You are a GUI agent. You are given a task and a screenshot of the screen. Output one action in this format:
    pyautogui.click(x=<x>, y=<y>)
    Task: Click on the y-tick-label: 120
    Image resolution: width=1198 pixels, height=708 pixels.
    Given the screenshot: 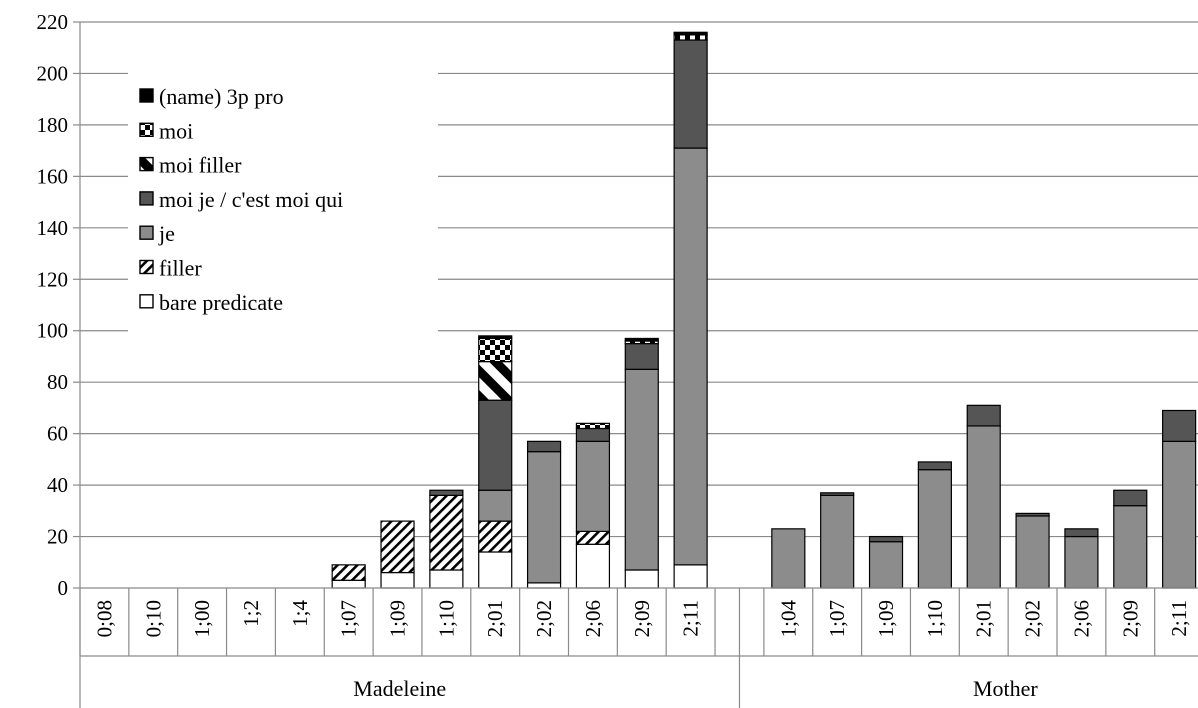 What is the action you would take?
    pyautogui.click(x=53, y=279)
    